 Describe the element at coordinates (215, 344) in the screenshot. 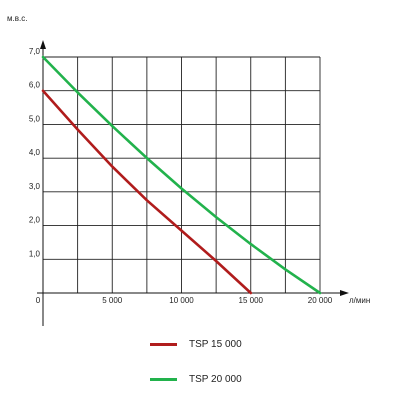

I see `legend-label: TSP 15 000` at that location.